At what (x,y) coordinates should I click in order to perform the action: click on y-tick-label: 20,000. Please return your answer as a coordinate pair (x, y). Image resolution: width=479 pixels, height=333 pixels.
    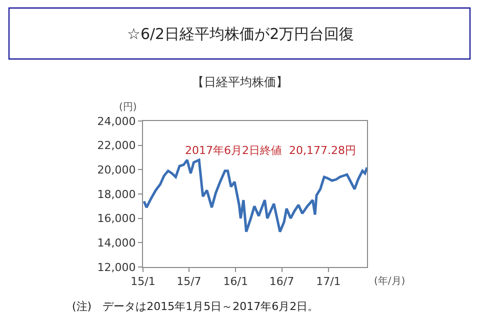
    Looking at the image, I should click on (116, 170).